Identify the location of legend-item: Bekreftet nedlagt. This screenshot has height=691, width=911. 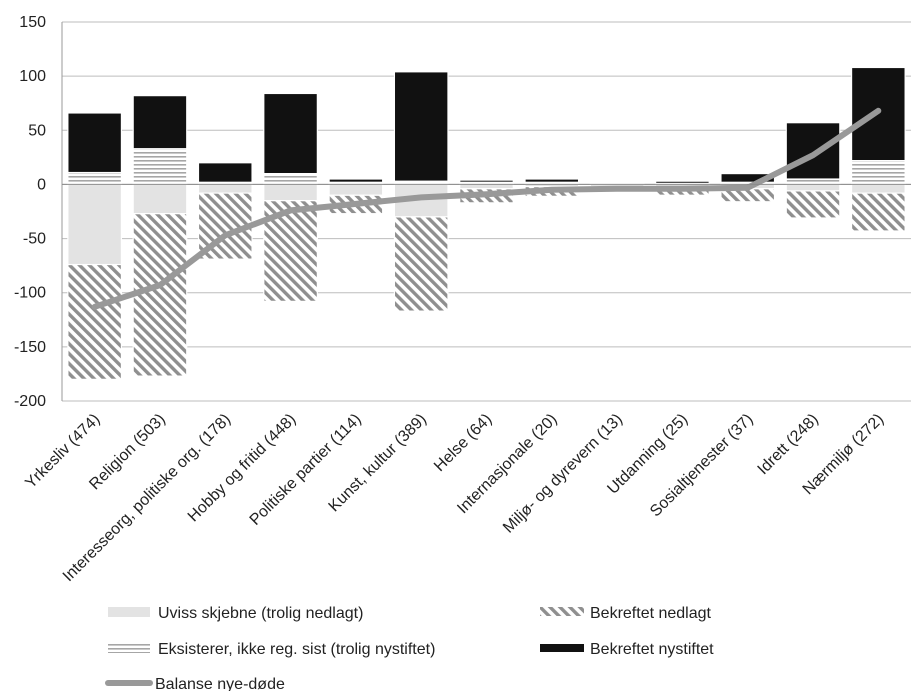
(626, 613).